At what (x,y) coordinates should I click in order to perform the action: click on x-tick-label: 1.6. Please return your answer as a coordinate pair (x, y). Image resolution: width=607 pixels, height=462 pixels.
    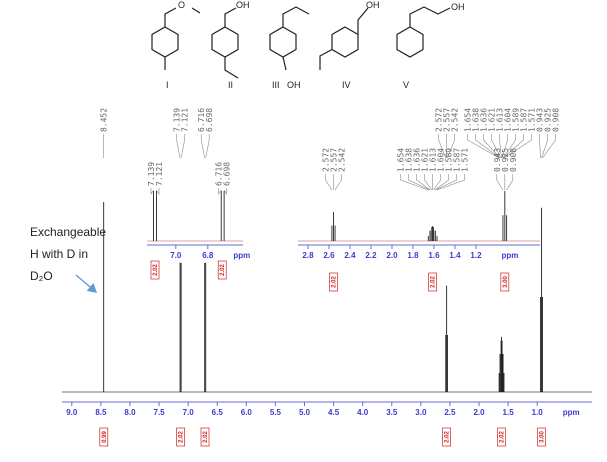
    Looking at the image, I should click on (434, 255).